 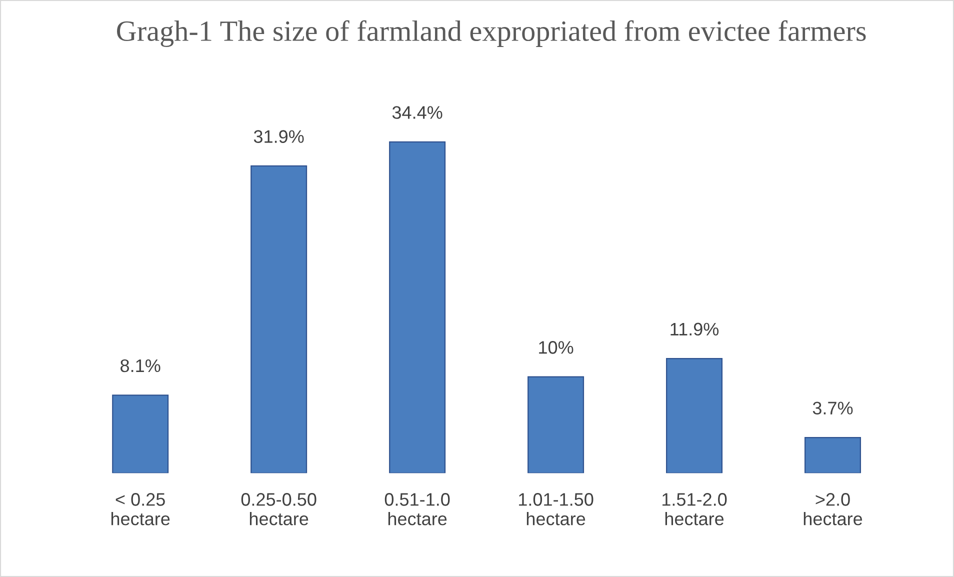 What do you see at coordinates (140, 509) in the screenshot?
I see `x-tick-label: < 0.25 hectare` at bounding box center [140, 509].